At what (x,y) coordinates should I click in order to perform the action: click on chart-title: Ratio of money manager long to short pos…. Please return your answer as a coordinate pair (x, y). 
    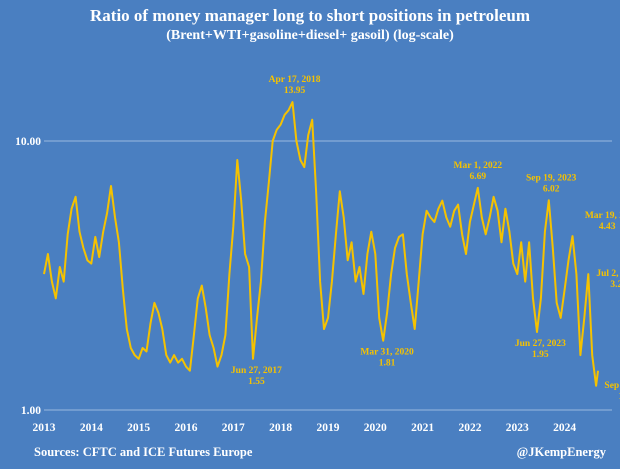
    Looking at the image, I should click on (310, 15).